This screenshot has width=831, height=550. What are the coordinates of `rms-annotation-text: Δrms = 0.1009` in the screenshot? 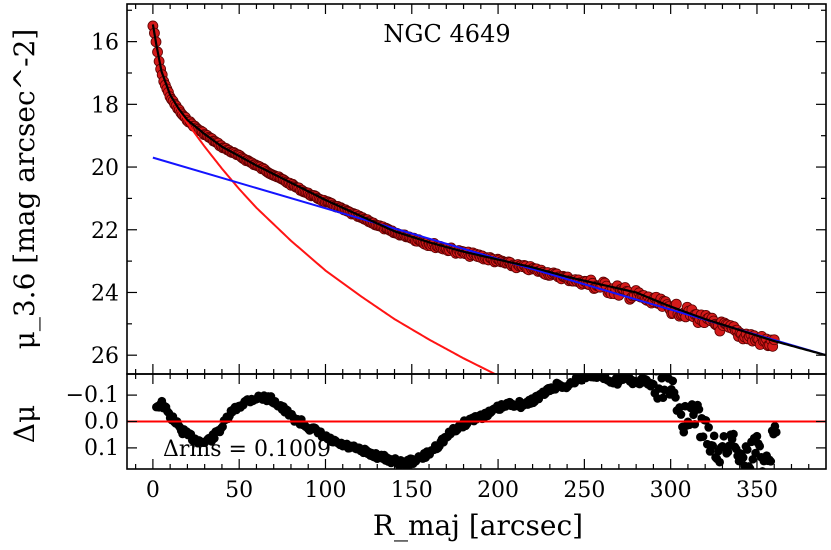 It's located at (247, 449).